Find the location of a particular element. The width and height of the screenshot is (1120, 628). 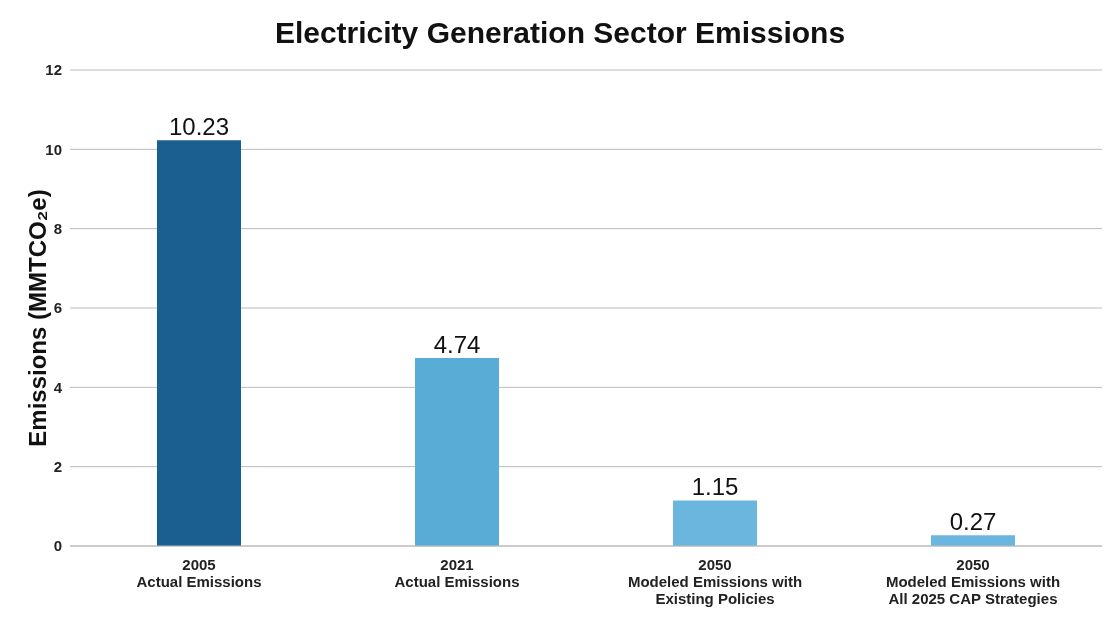

x-tick-label: 2005 Actual Emissions is located at coordinates (199, 573).